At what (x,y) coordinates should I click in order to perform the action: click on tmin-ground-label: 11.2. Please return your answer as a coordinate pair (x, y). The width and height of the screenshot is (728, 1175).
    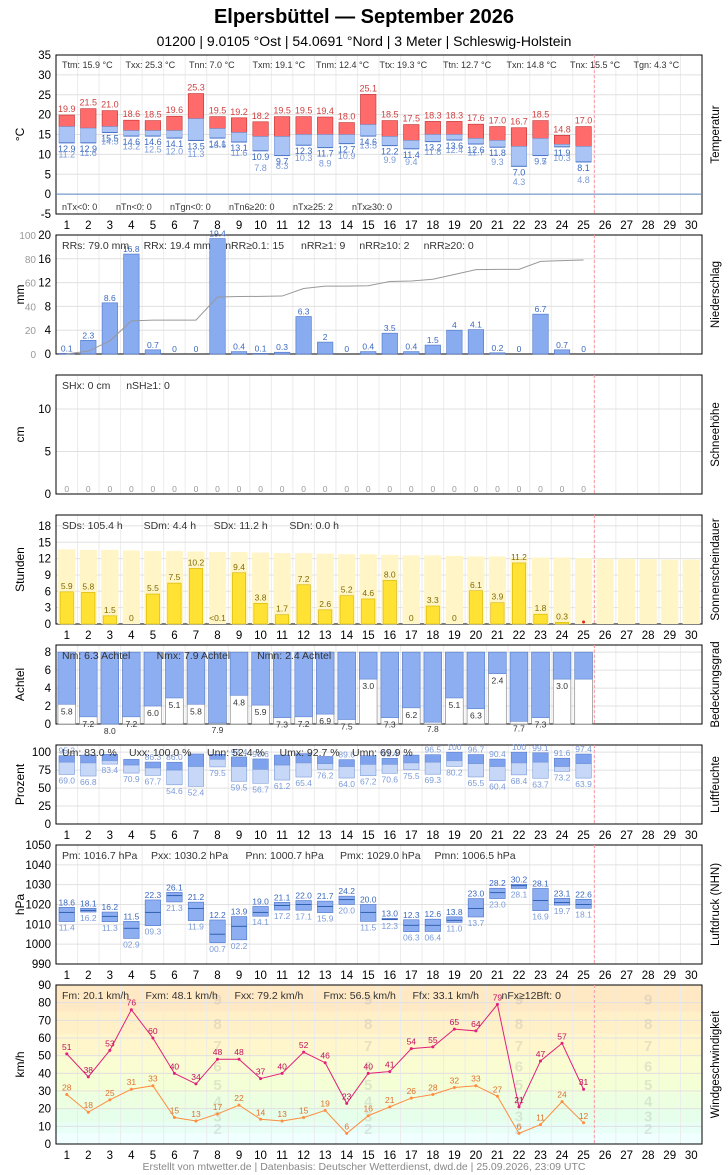
    Looking at the image, I should click on (66, 155).